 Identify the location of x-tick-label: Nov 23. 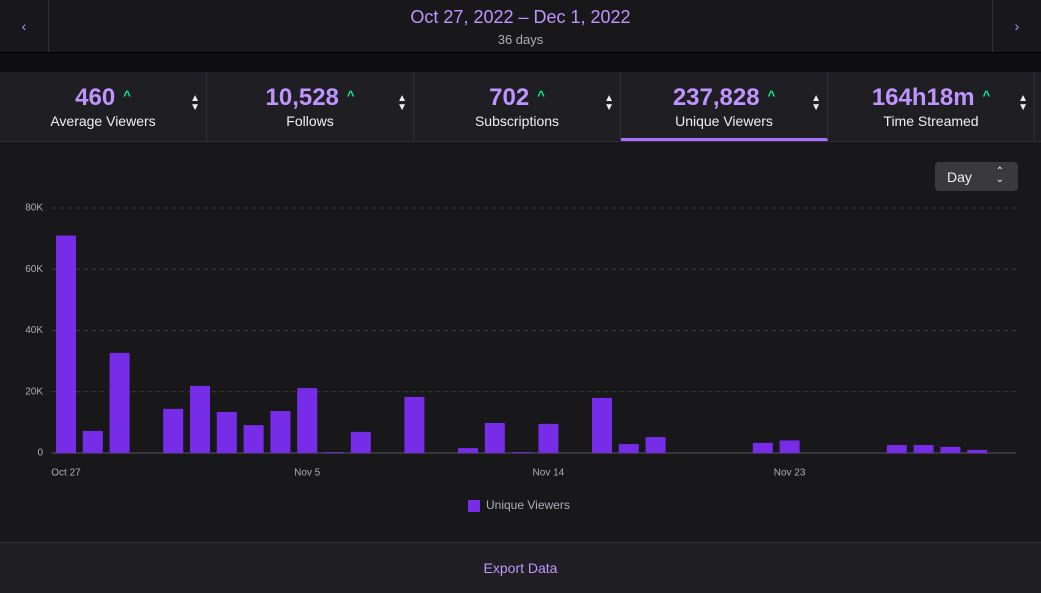
(790, 473).